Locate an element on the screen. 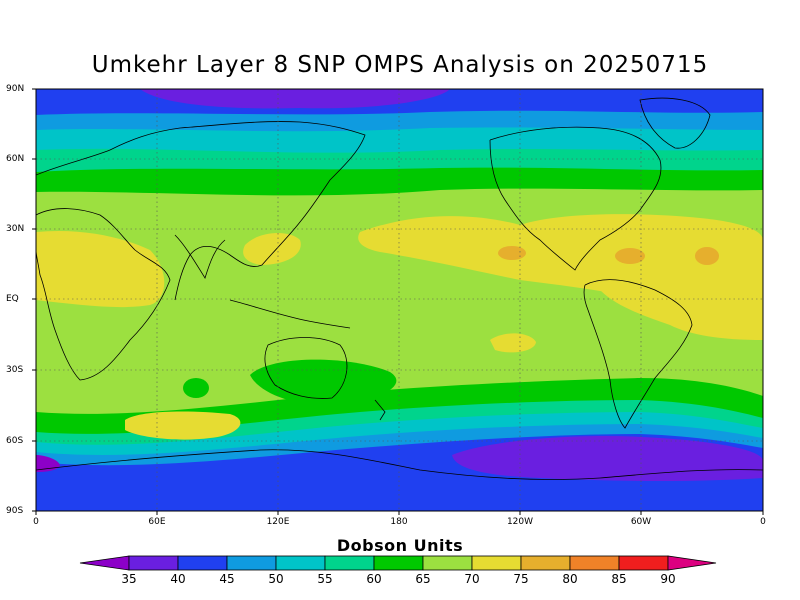 The image size is (800, 600). coastline-north-america is located at coordinates (575, 198).